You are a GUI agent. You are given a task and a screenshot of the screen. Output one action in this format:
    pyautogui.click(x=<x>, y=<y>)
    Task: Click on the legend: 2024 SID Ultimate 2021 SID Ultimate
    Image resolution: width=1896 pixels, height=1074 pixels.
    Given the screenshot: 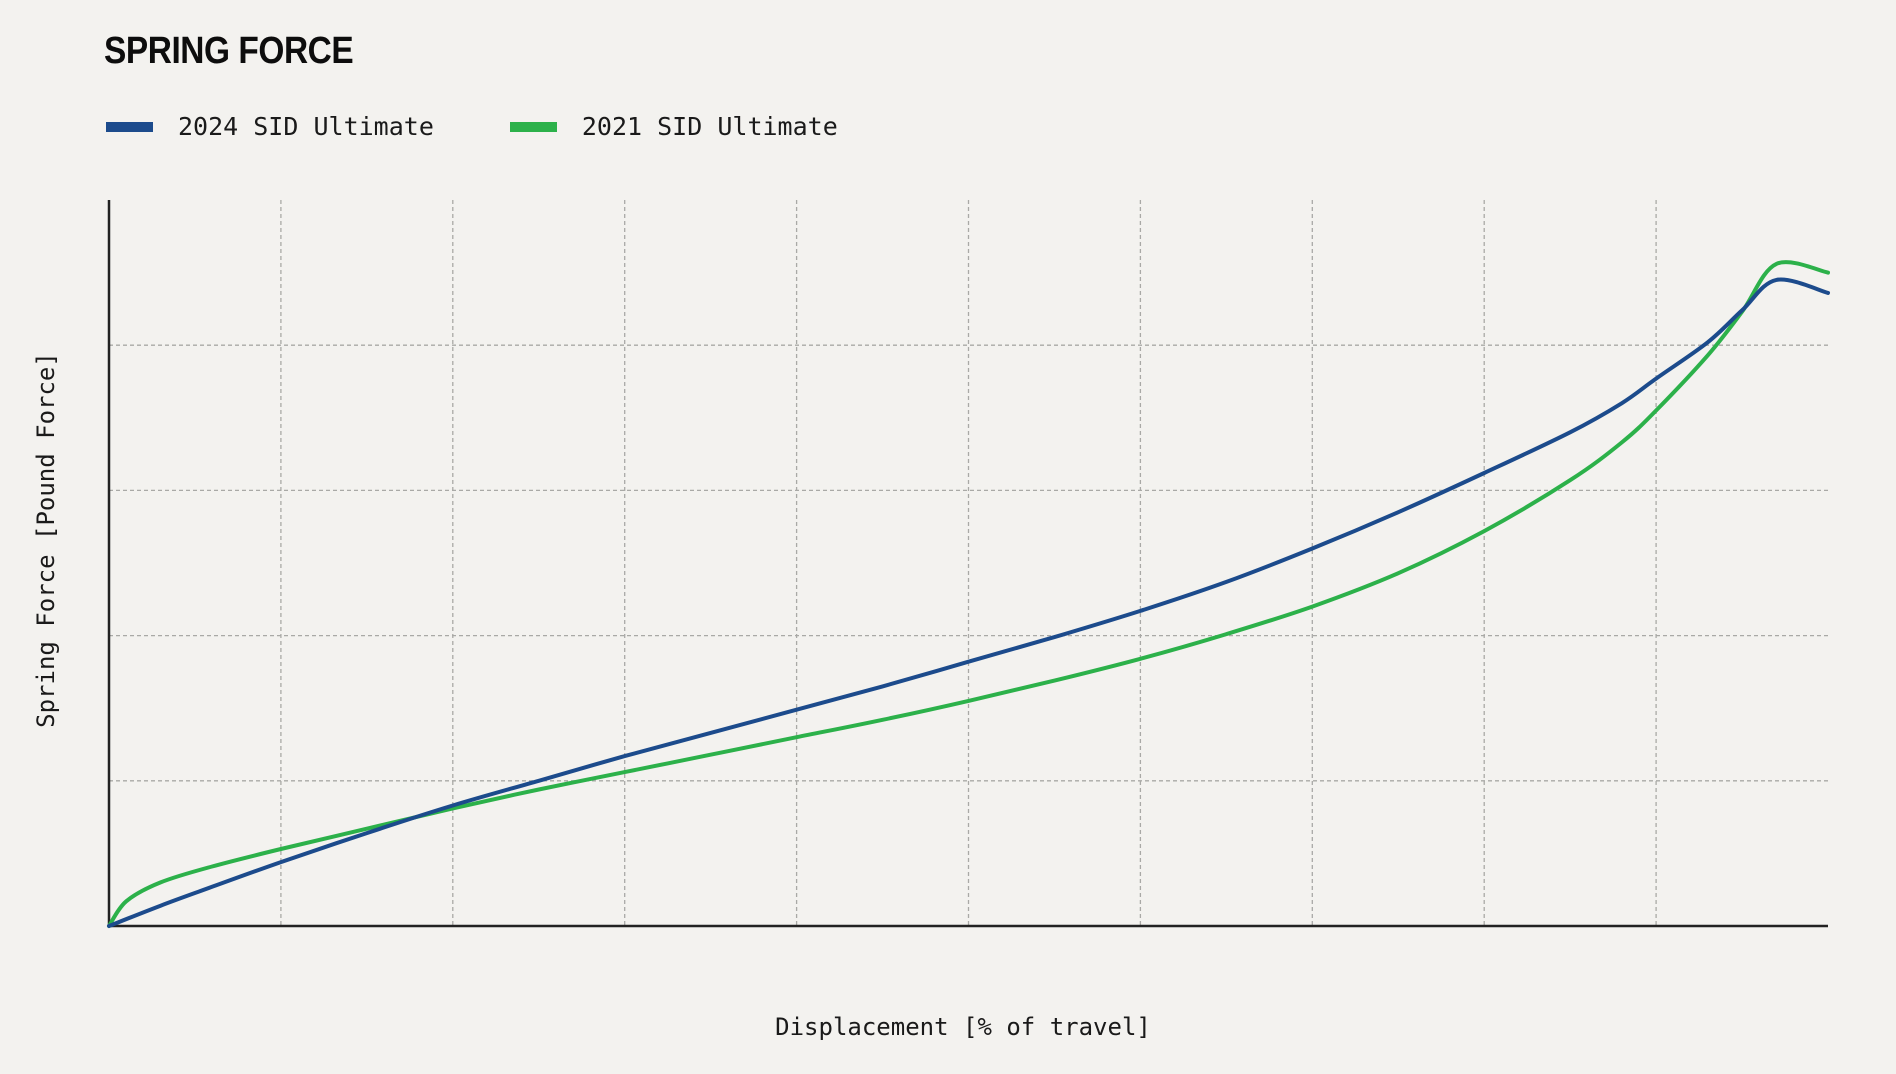 What is the action you would take?
    pyautogui.click(x=510, y=126)
    